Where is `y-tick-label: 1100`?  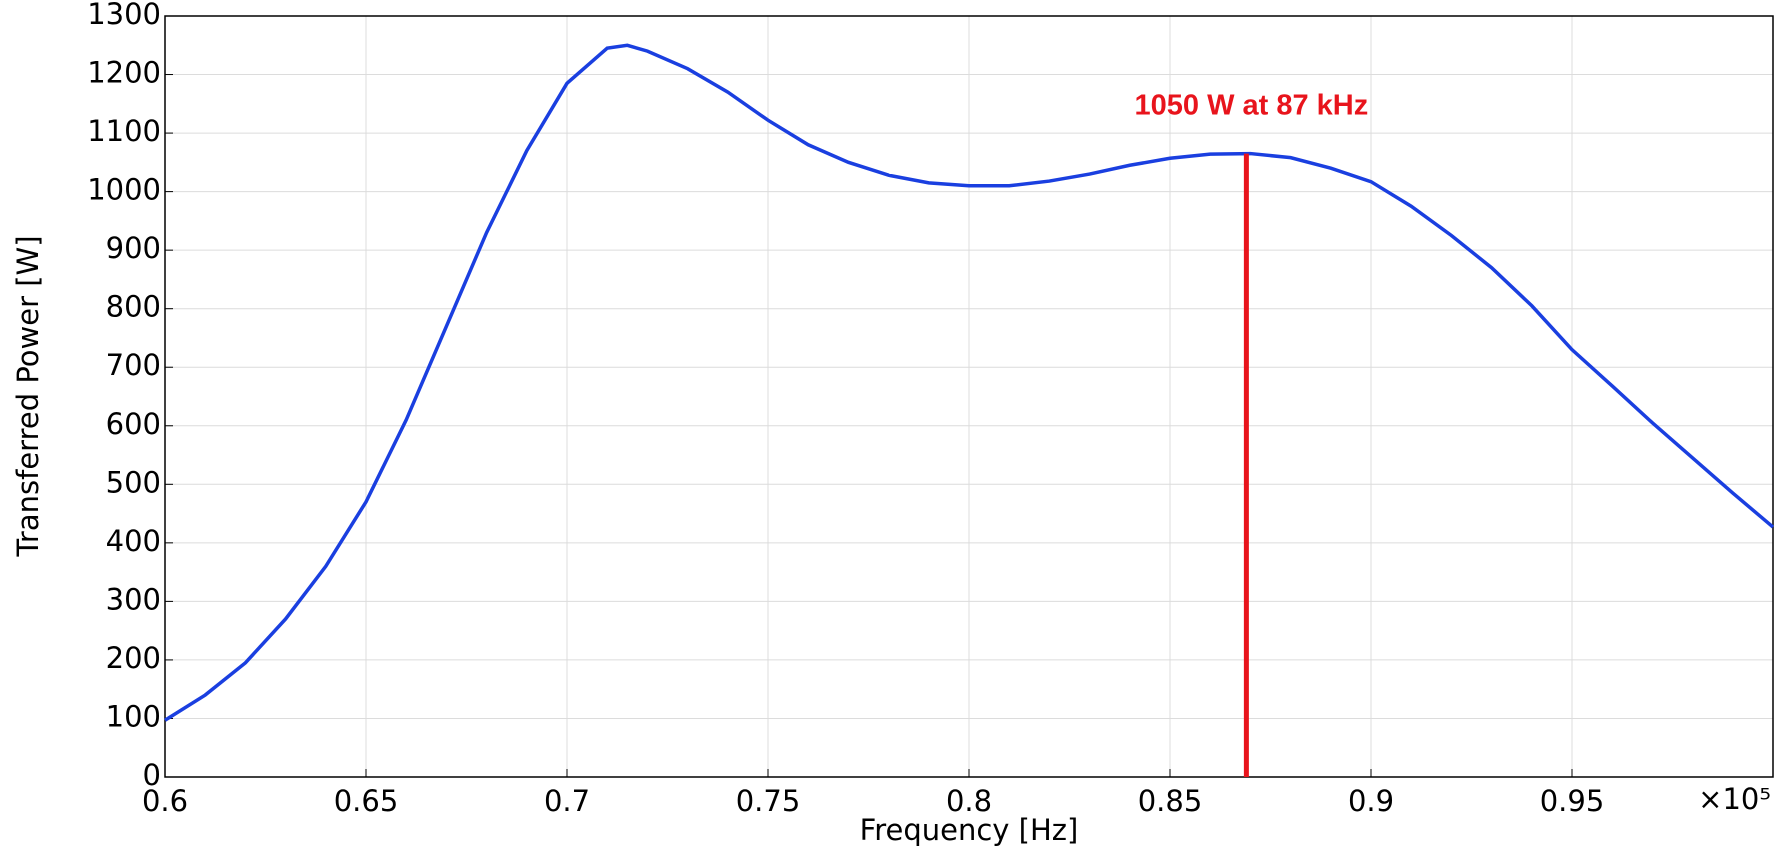
y-tick-label: 1100 is located at coordinates (124, 131).